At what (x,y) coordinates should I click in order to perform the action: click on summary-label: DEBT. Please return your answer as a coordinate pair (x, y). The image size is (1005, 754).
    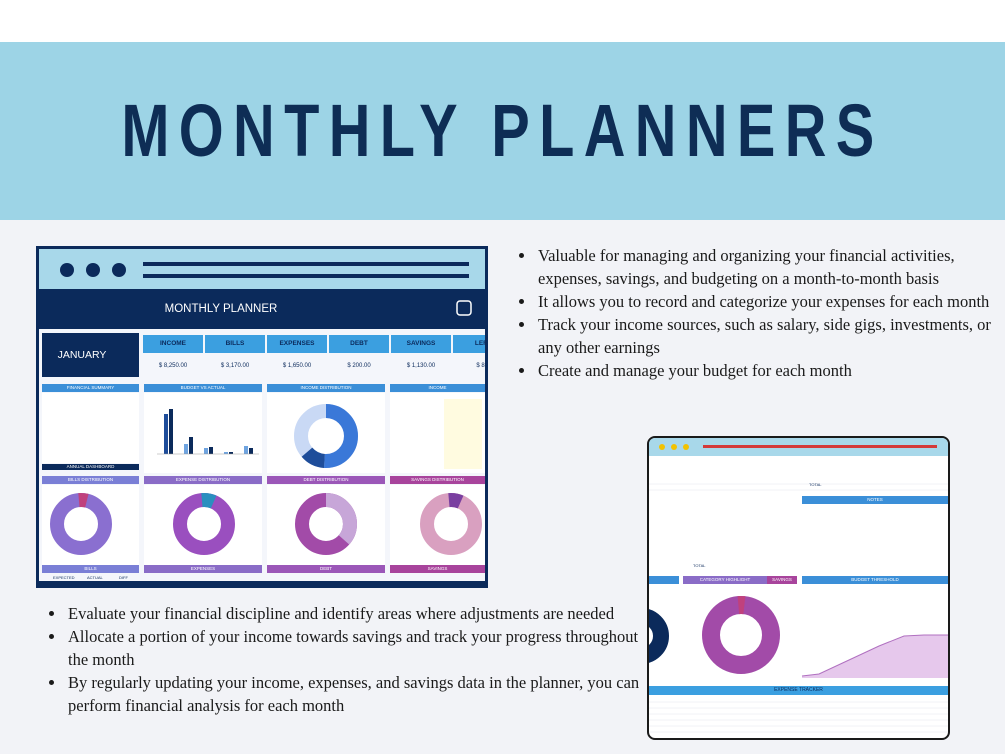
    Looking at the image, I should click on (359, 344).